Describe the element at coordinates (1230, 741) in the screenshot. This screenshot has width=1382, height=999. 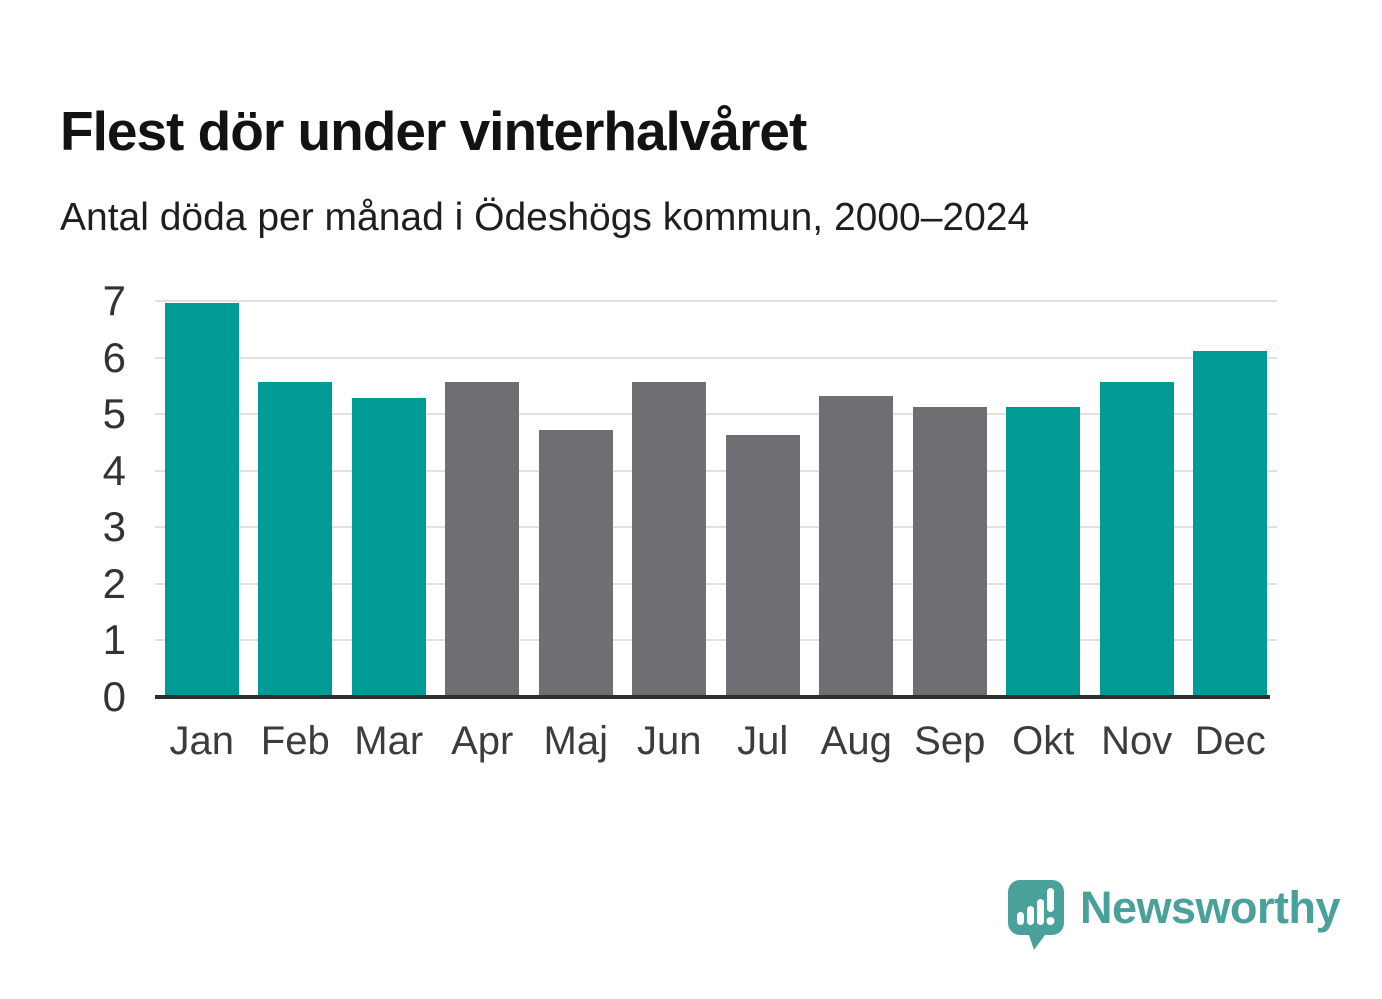
I see `x-tick-label-dec: Dec` at that location.